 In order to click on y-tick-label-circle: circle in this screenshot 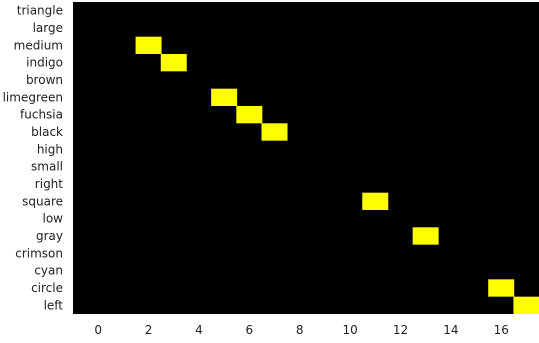, I will do `click(47, 288)`.